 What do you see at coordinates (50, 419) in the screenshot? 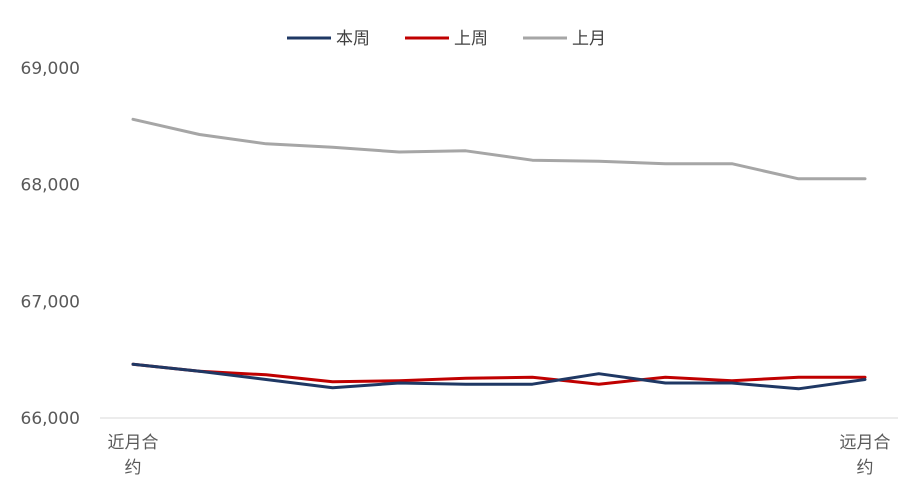
I see `y-tick-label: 66,000` at bounding box center [50, 419].